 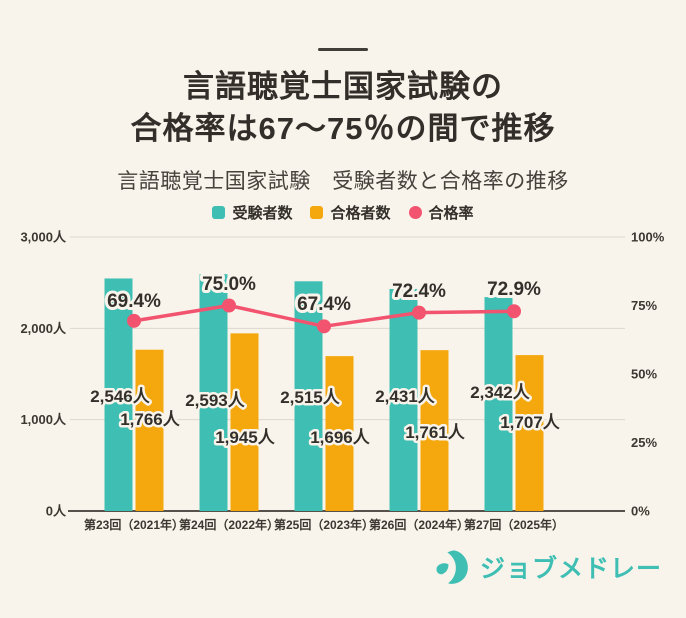 What do you see at coordinates (451, 213) in the screenshot?
I see `legend-label-pass-rate: 合格率` at bounding box center [451, 213].